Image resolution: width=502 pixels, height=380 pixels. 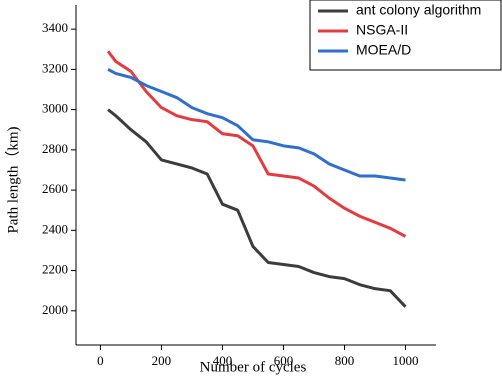 I want to click on legend-label: MOEA/D, so click(x=383, y=50).